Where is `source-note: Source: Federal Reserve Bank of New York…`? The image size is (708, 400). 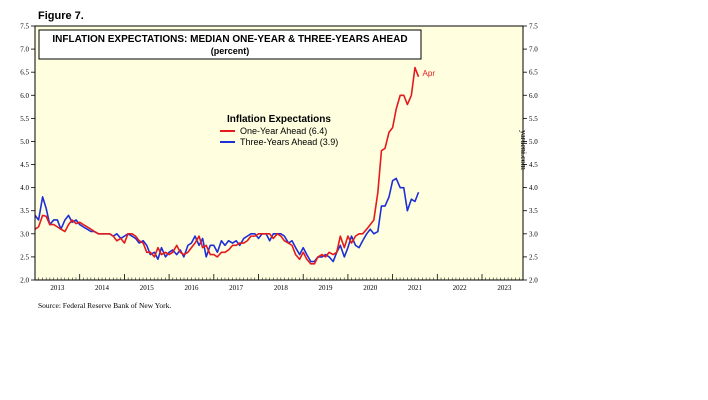
source-note: Source: Federal Reserve Bank of New York… is located at coordinates (104, 305).